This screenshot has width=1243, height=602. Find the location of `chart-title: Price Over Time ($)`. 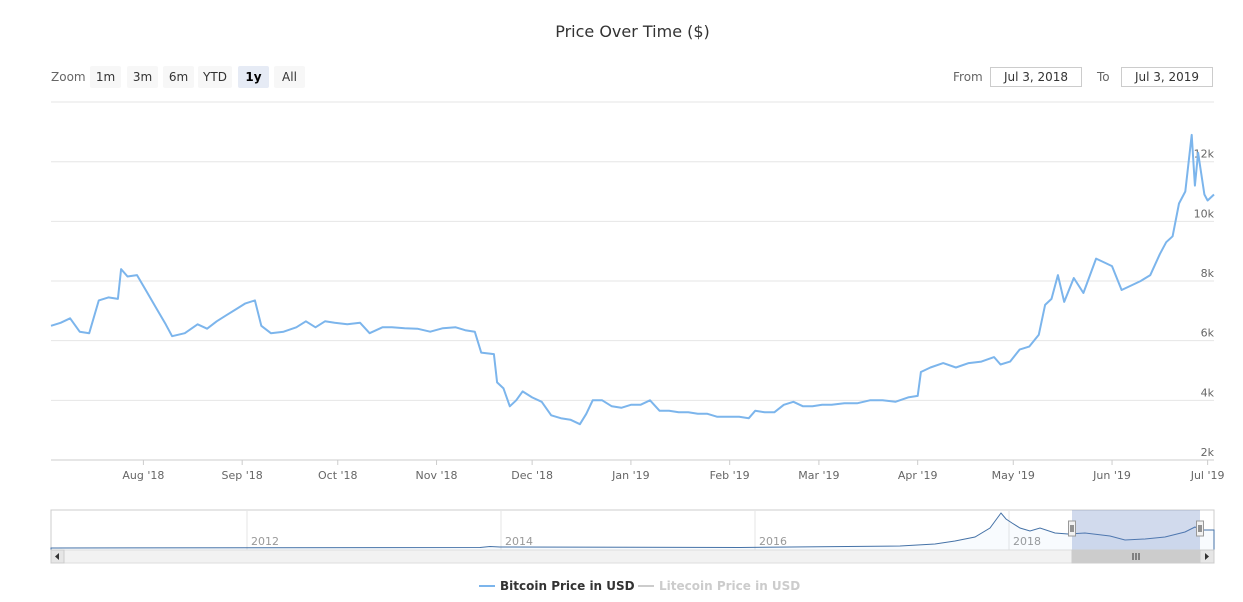

chart-title: Price Over Time ($) is located at coordinates (632, 31).